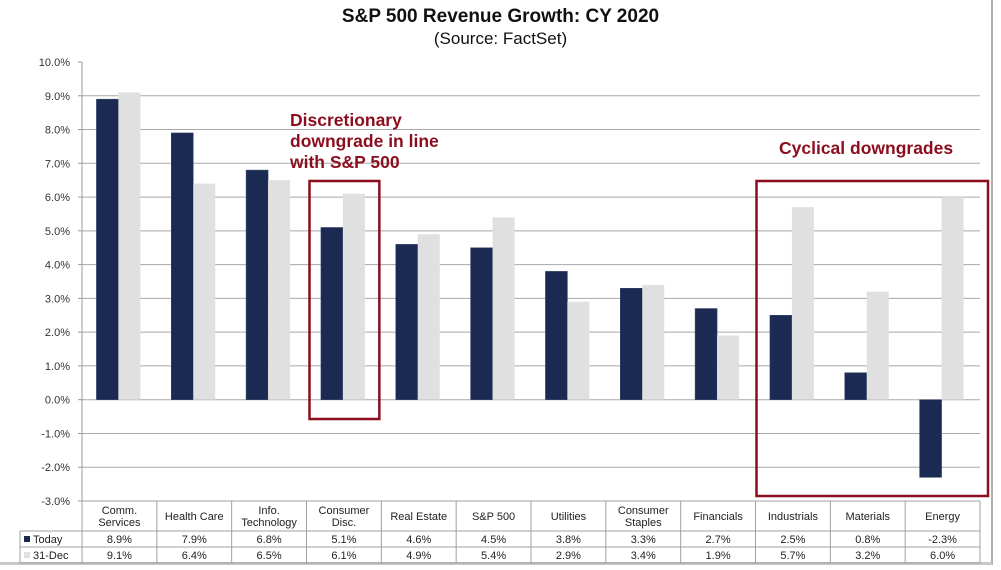 The image size is (1001, 570). I want to click on annotation-line: Cyclical downgrades, so click(866, 148).